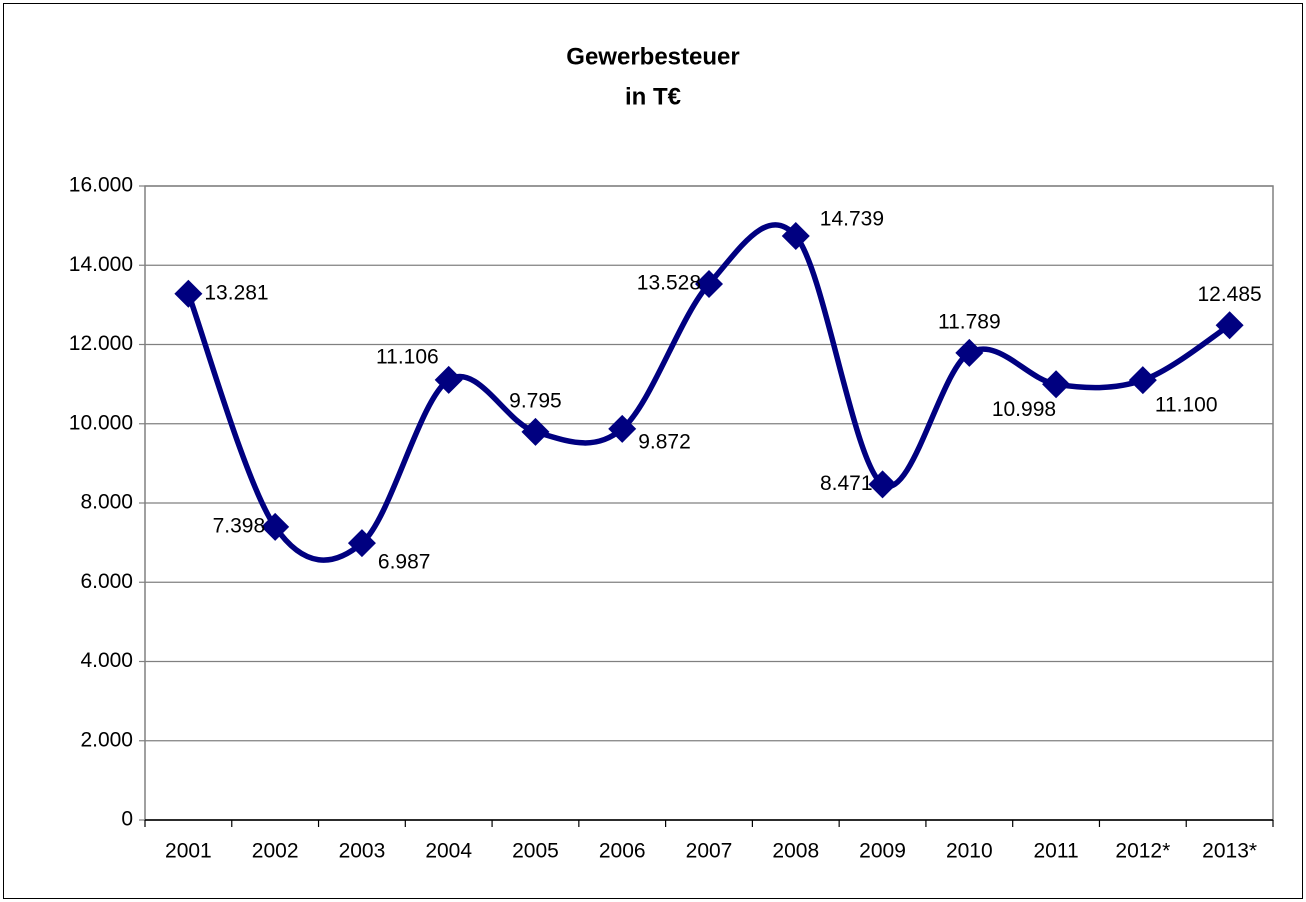 Image resolution: width=1306 pixels, height=902 pixels. What do you see at coordinates (622, 851) in the screenshot?
I see `x-tick-label: 2006` at bounding box center [622, 851].